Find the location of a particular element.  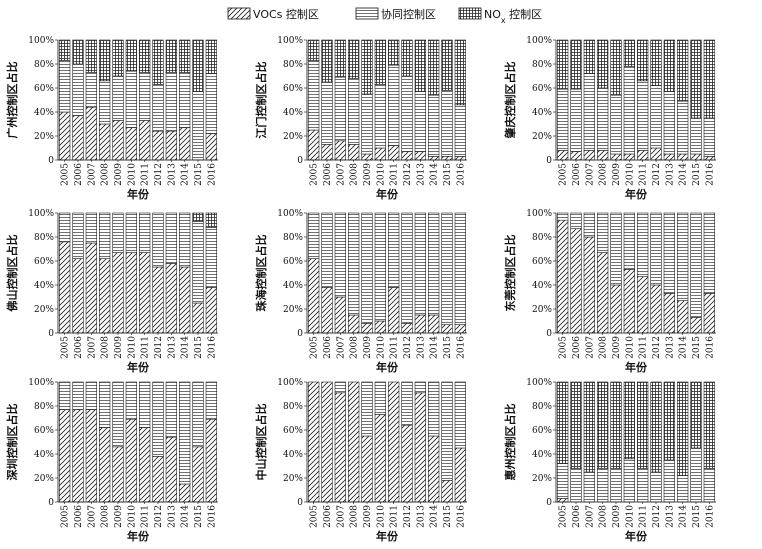

y-axis-label: 中山控制区占比 is located at coordinates (261, 442).